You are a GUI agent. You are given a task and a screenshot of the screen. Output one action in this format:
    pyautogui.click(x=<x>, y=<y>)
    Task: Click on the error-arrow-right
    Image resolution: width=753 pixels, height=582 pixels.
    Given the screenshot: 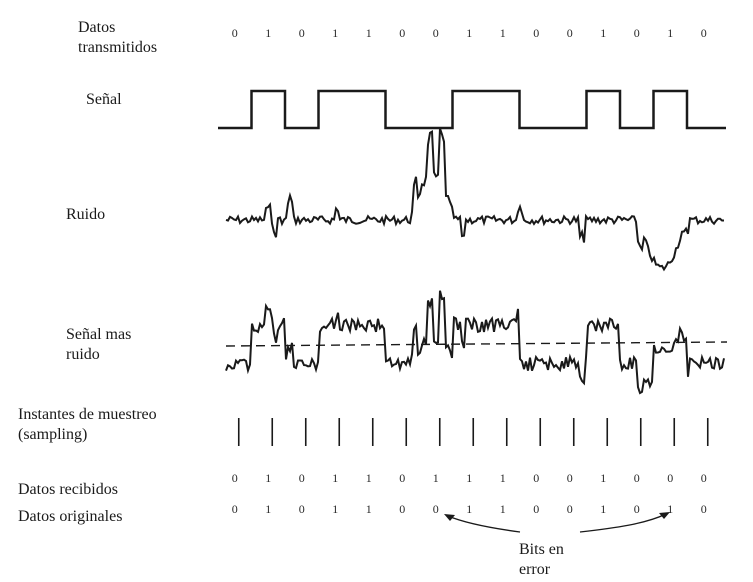 What is the action you would take?
    pyautogui.click(x=623, y=523)
    